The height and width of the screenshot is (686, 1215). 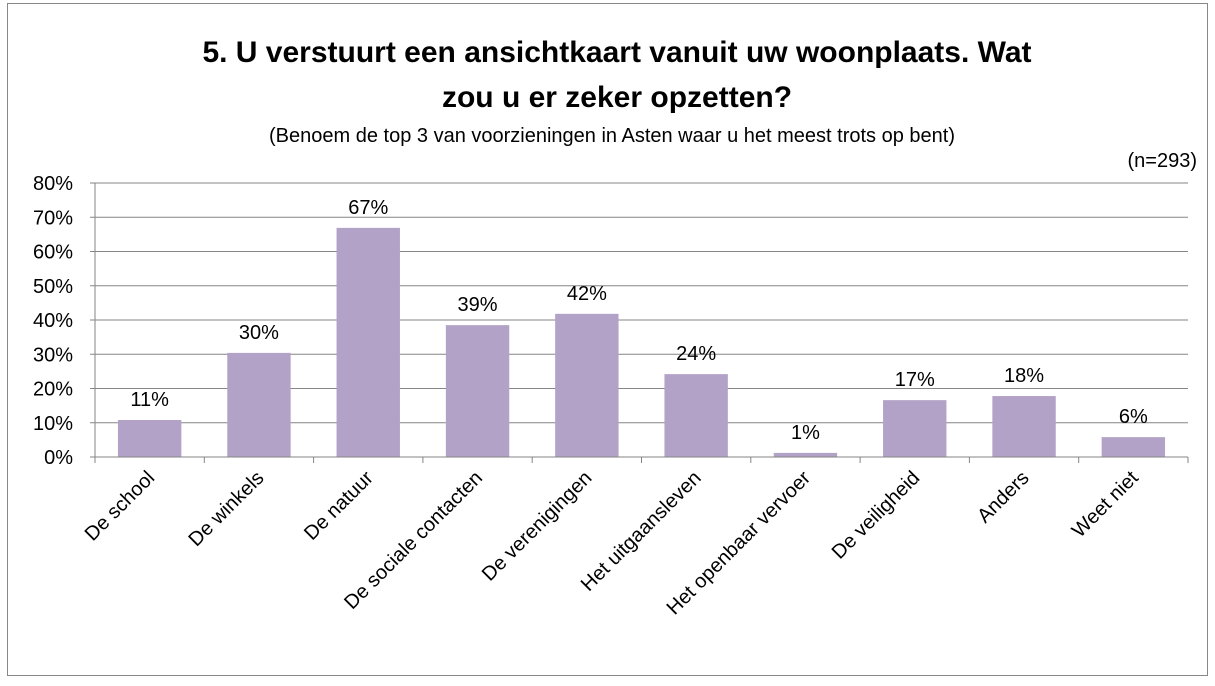 What do you see at coordinates (53, 253) in the screenshot?
I see `y-tick-label: 60%` at bounding box center [53, 253].